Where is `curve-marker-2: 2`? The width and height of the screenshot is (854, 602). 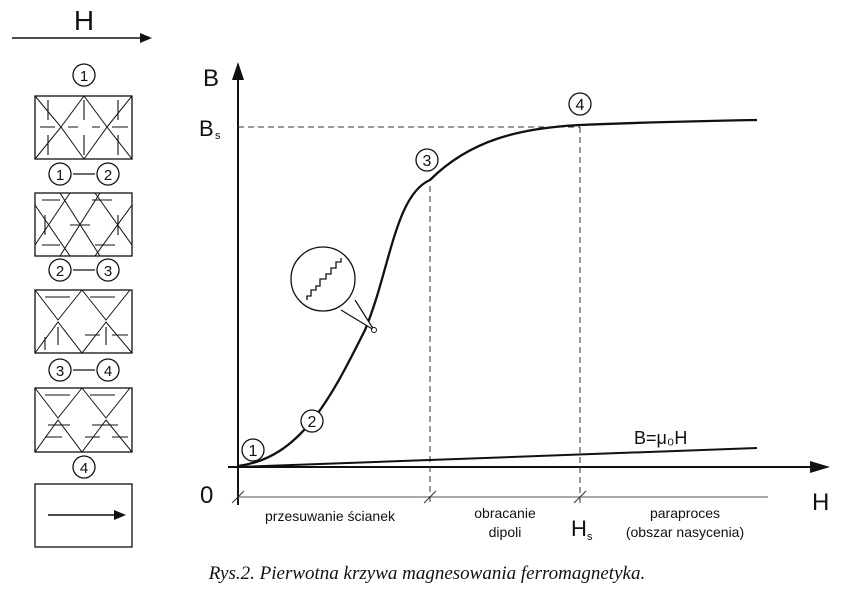 curve-marker-2: 2 is located at coordinates (312, 421).